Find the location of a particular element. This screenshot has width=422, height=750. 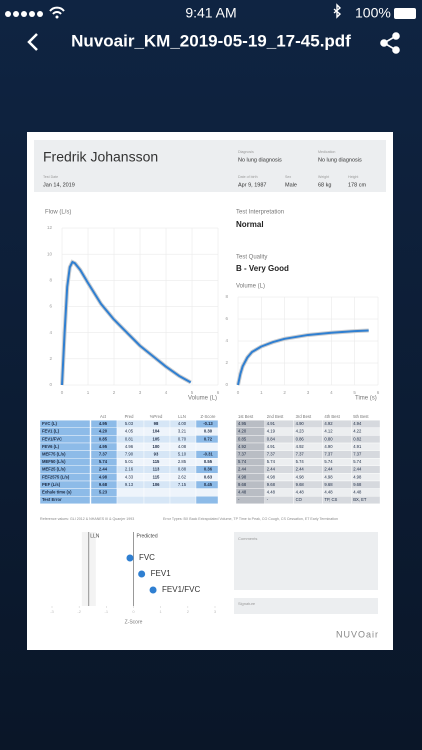

table-header: Act is located at coordinates (103, 416).